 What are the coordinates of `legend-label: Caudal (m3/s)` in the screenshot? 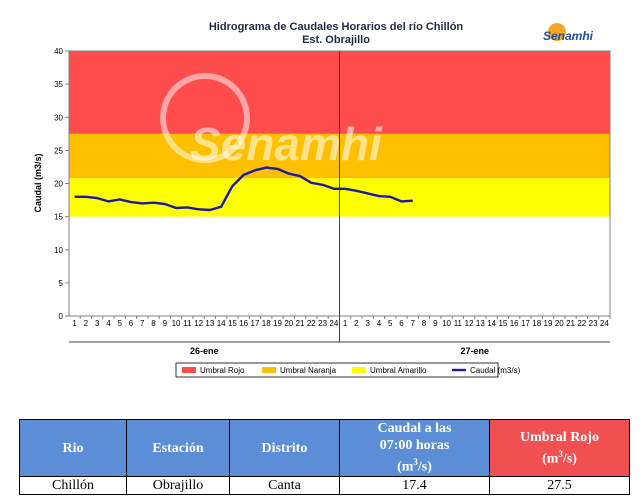 It's located at (495, 370).